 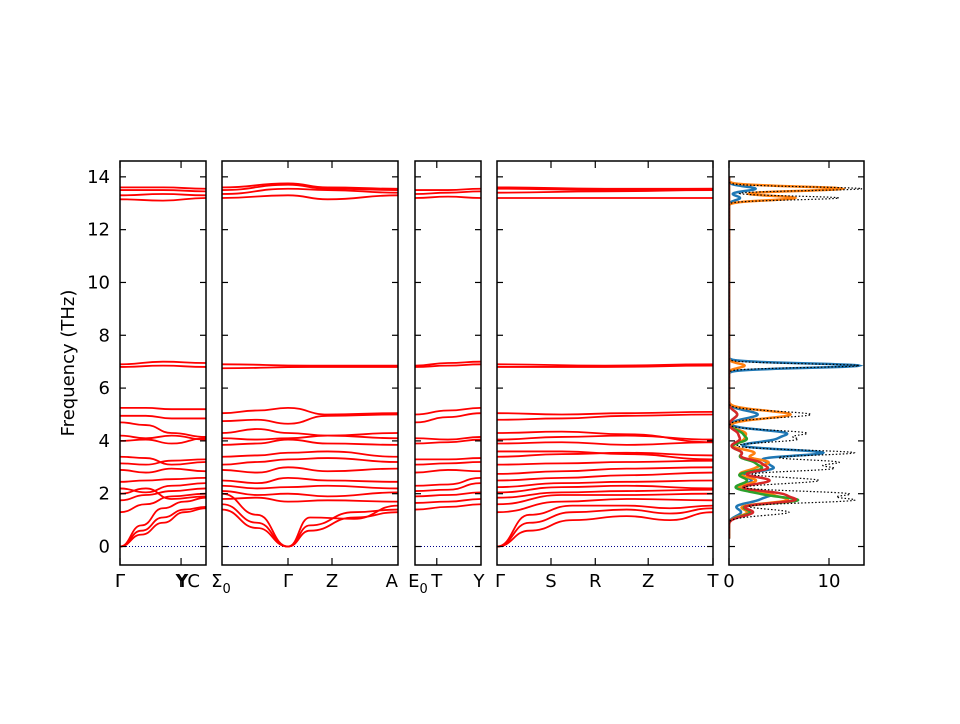 I want to click on dos-partial-line, so click(x=763, y=357).